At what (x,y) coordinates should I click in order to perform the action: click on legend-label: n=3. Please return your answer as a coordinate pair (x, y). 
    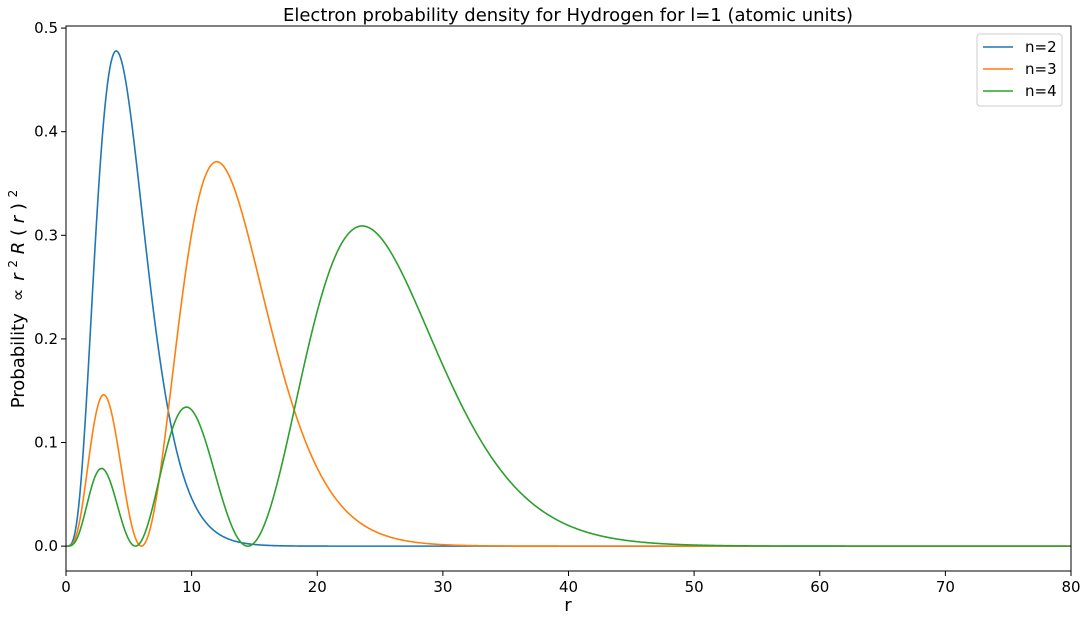
    Looking at the image, I should click on (1041, 69).